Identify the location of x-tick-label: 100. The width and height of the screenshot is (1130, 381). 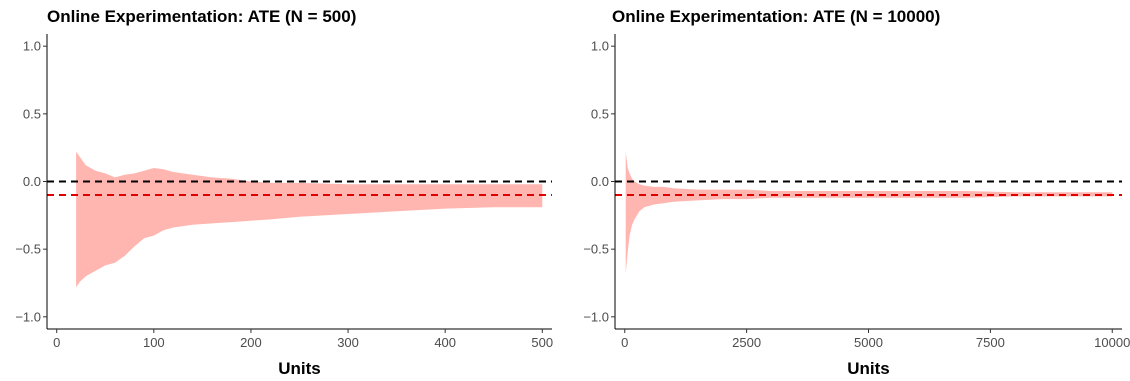
(154, 342).